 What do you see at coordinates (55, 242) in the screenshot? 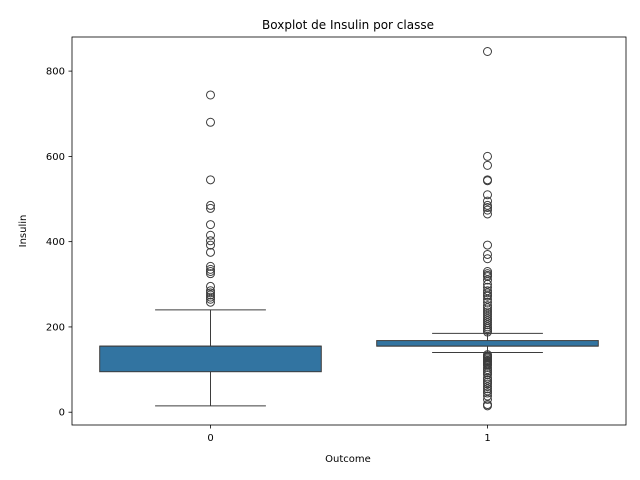
I see `y-tick-label: 400` at bounding box center [55, 242].